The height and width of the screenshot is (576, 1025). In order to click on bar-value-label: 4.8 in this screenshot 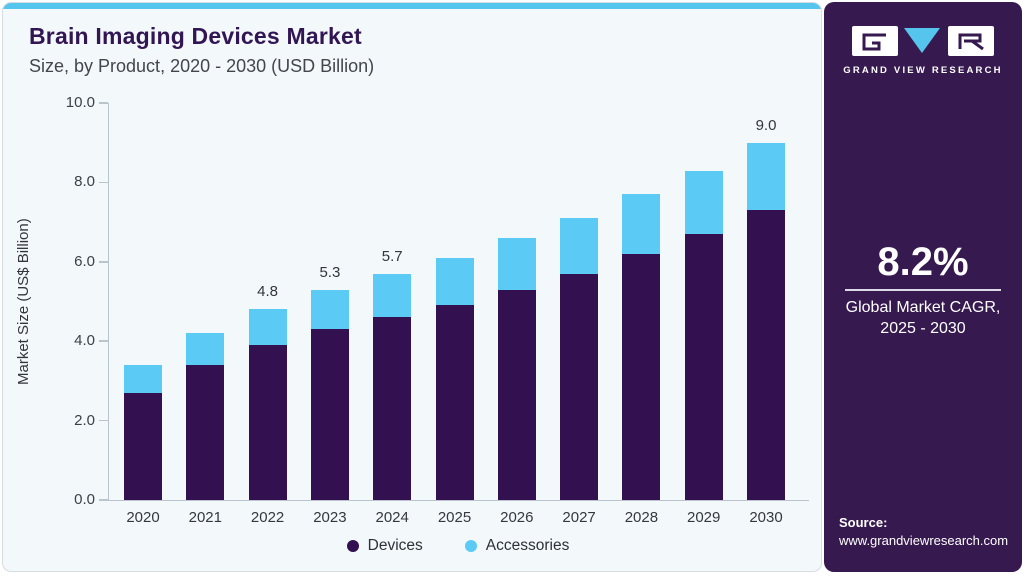, I will do `click(268, 292)`.